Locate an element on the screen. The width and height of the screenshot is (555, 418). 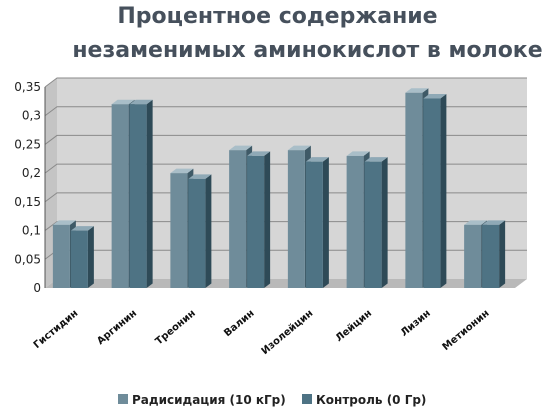
x-category-label: Лейцин is located at coordinates (354, 326).